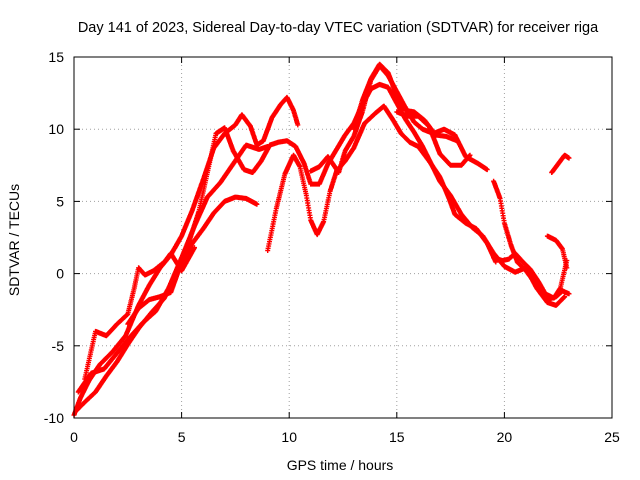 The width and height of the screenshot is (640, 480). Describe the element at coordinates (74, 437) in the screenshot. I see `x-tick-label: 0` at that location.